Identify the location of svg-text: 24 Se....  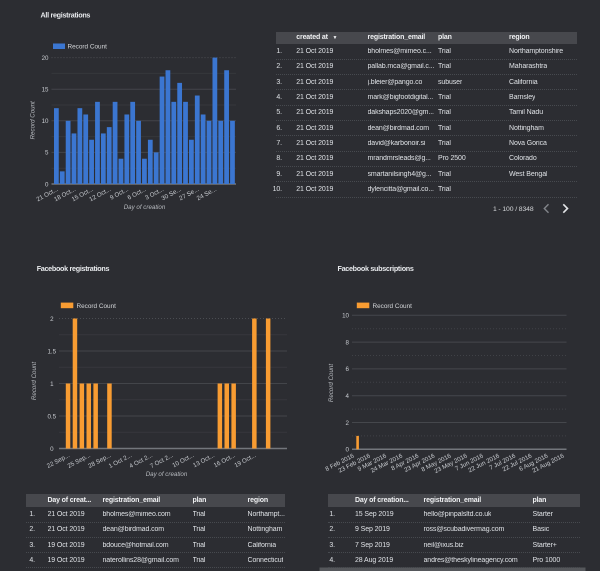
(207, 194).